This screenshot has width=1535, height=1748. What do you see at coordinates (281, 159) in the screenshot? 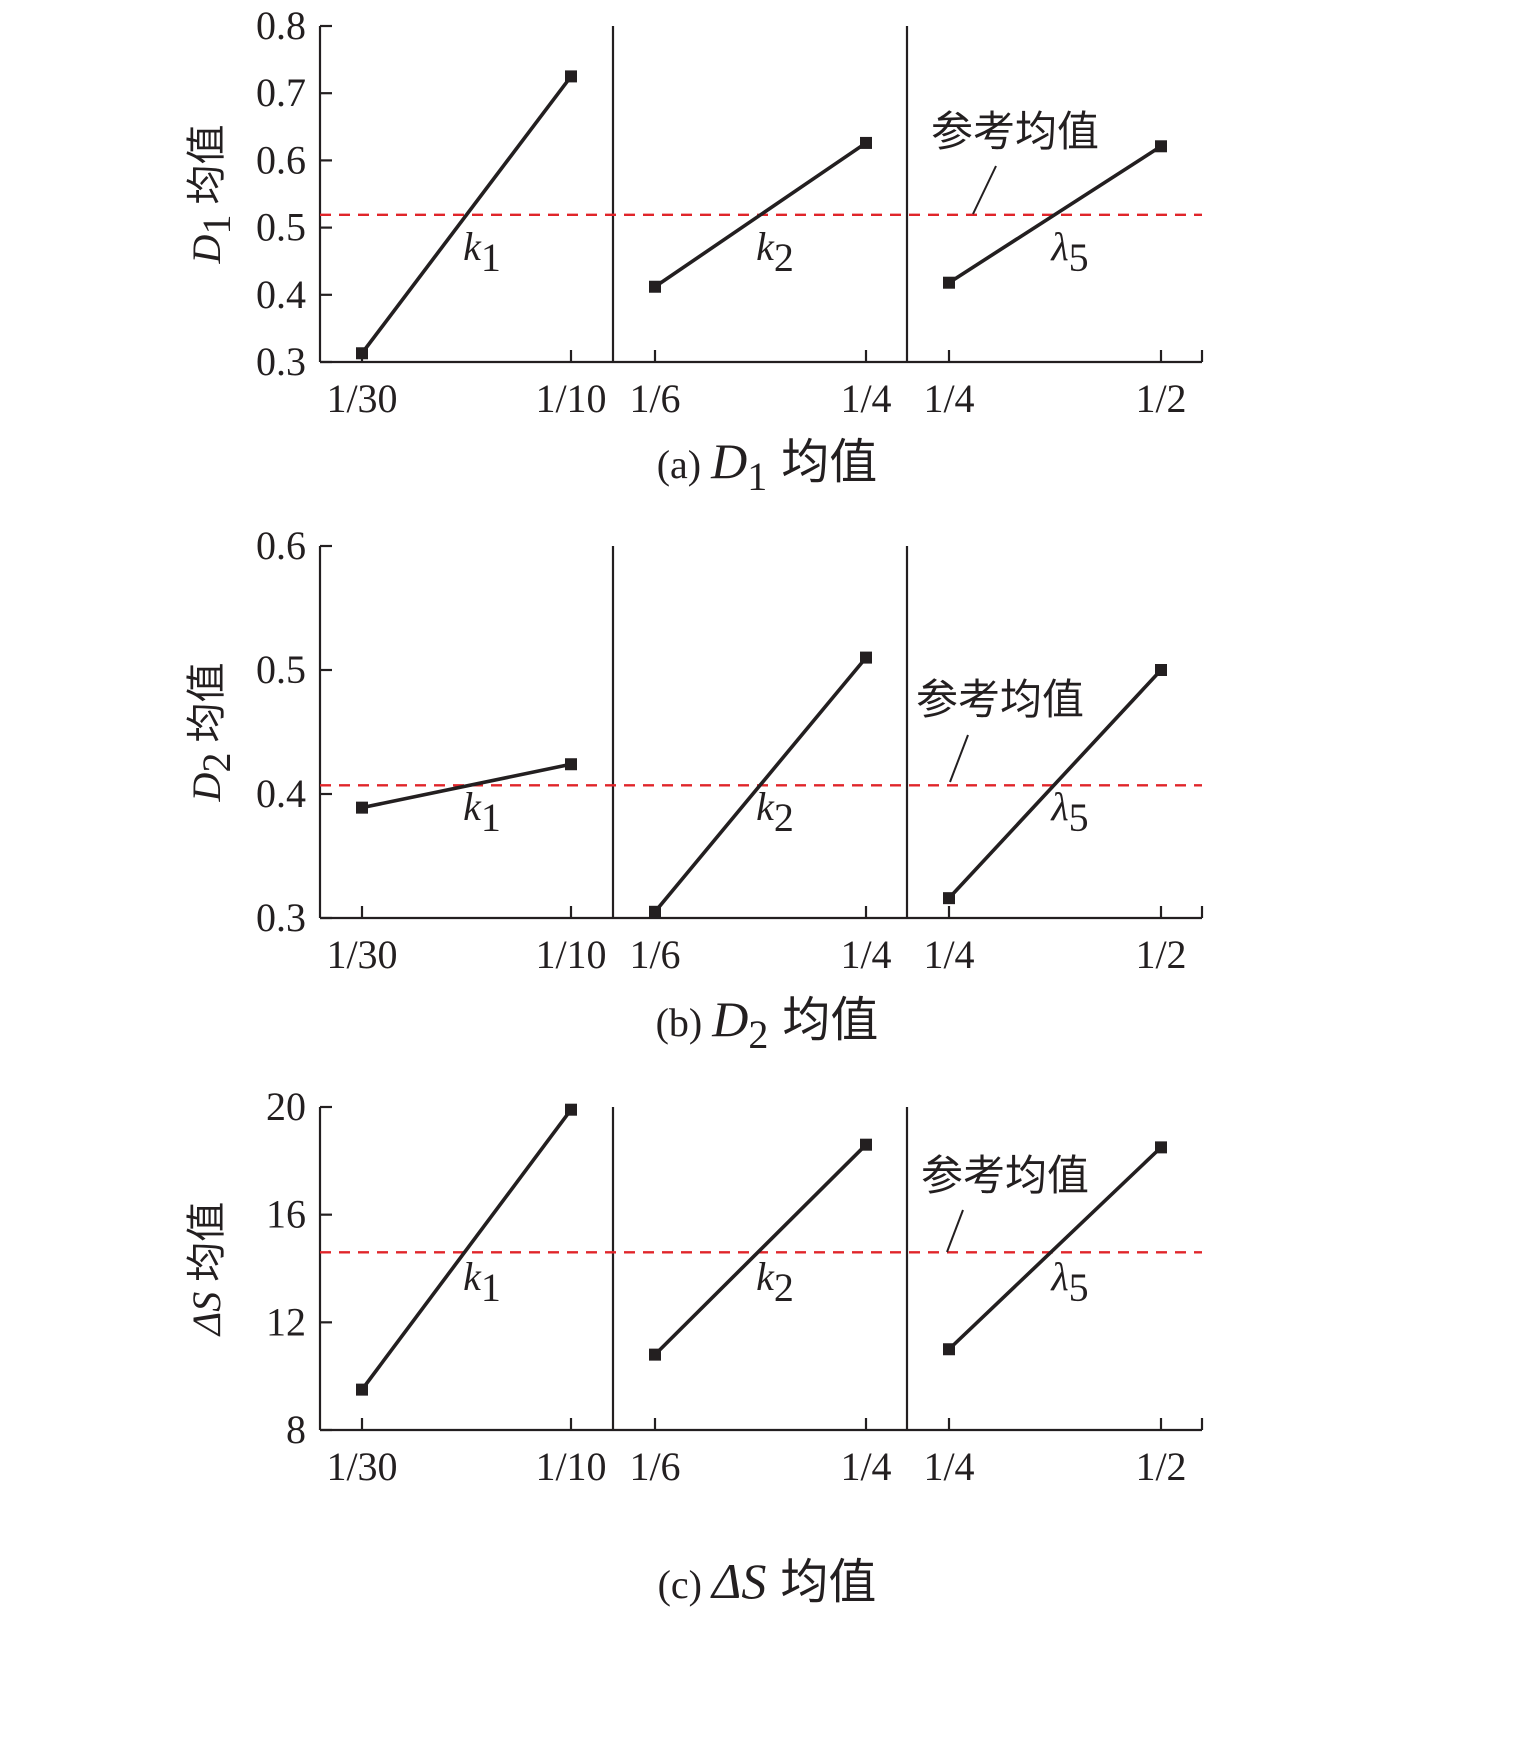
I see `y-tick-label: 0.6` at bounding box center [281, 159].